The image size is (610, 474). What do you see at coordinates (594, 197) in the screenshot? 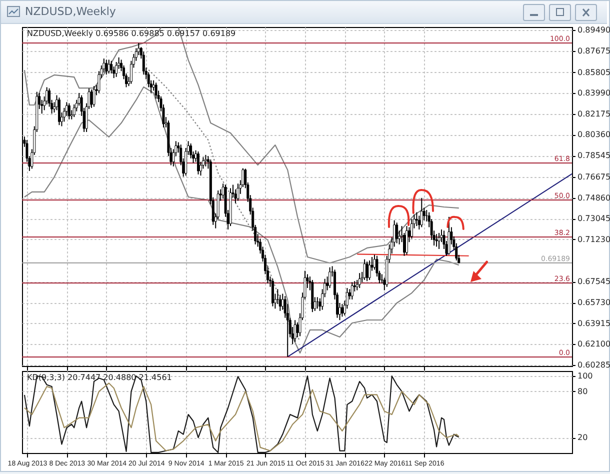
I see `y-tick-label: 0.74860` at bounding box center [594, 197].